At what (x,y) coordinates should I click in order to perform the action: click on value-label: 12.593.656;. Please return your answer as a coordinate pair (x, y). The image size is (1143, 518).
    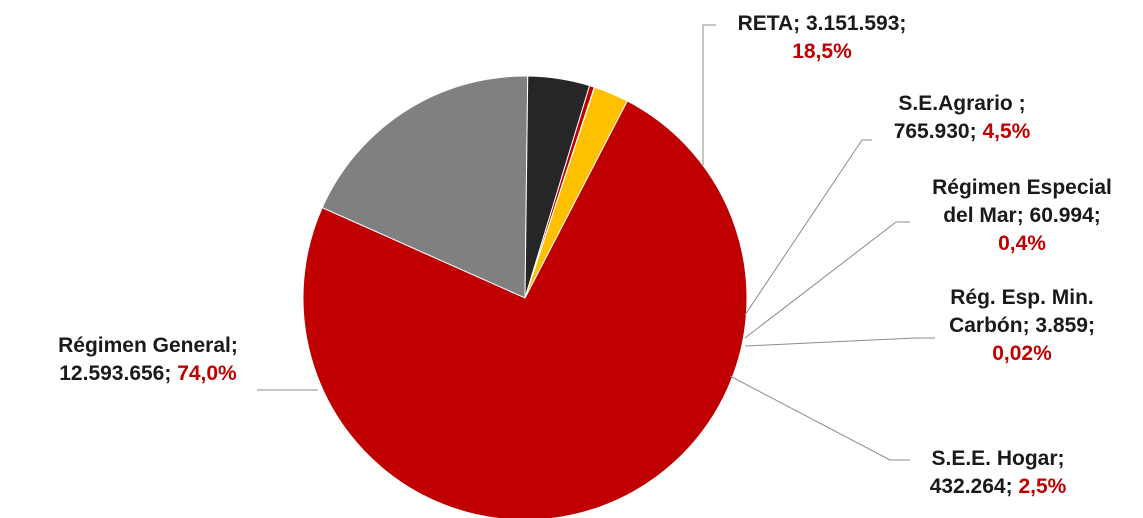
    Looking at the image, I should click on (118, 373).